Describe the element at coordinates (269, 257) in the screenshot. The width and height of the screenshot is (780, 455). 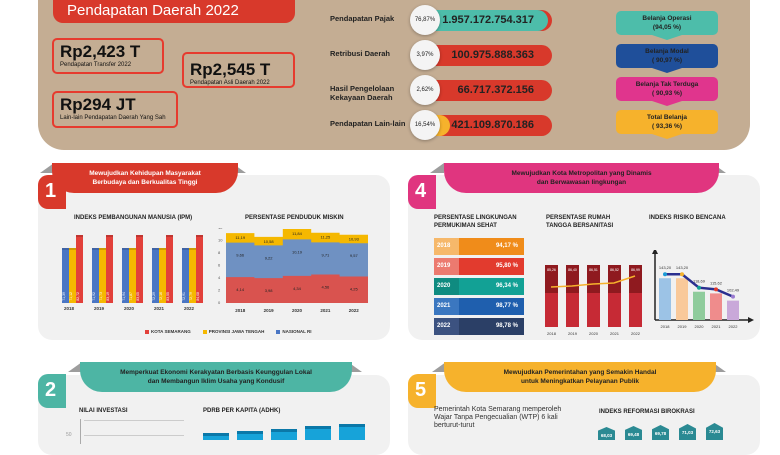
I see `poverty-value: 9,22` at that location.